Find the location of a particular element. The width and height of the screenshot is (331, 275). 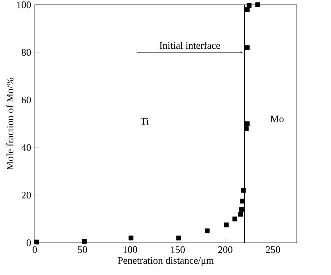

x-tick-label: 100 is located at coordinates (131, 250).